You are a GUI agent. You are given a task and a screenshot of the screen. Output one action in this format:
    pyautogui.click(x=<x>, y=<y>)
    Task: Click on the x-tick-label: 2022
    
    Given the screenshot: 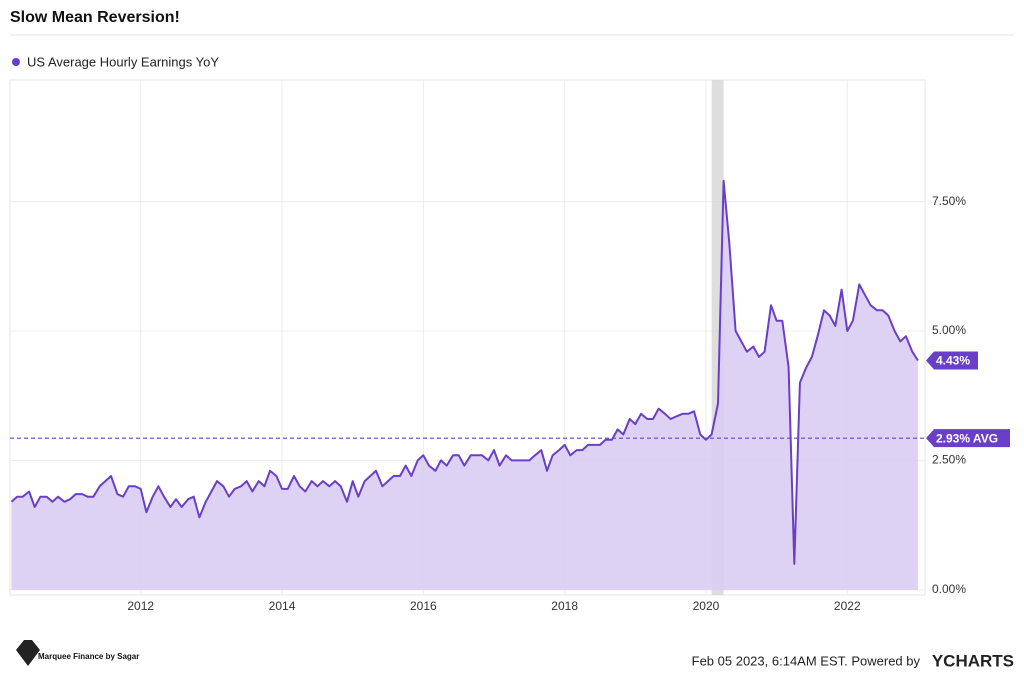 What is the action you would take?
    pyautogui.click(x=847, y=606)
    